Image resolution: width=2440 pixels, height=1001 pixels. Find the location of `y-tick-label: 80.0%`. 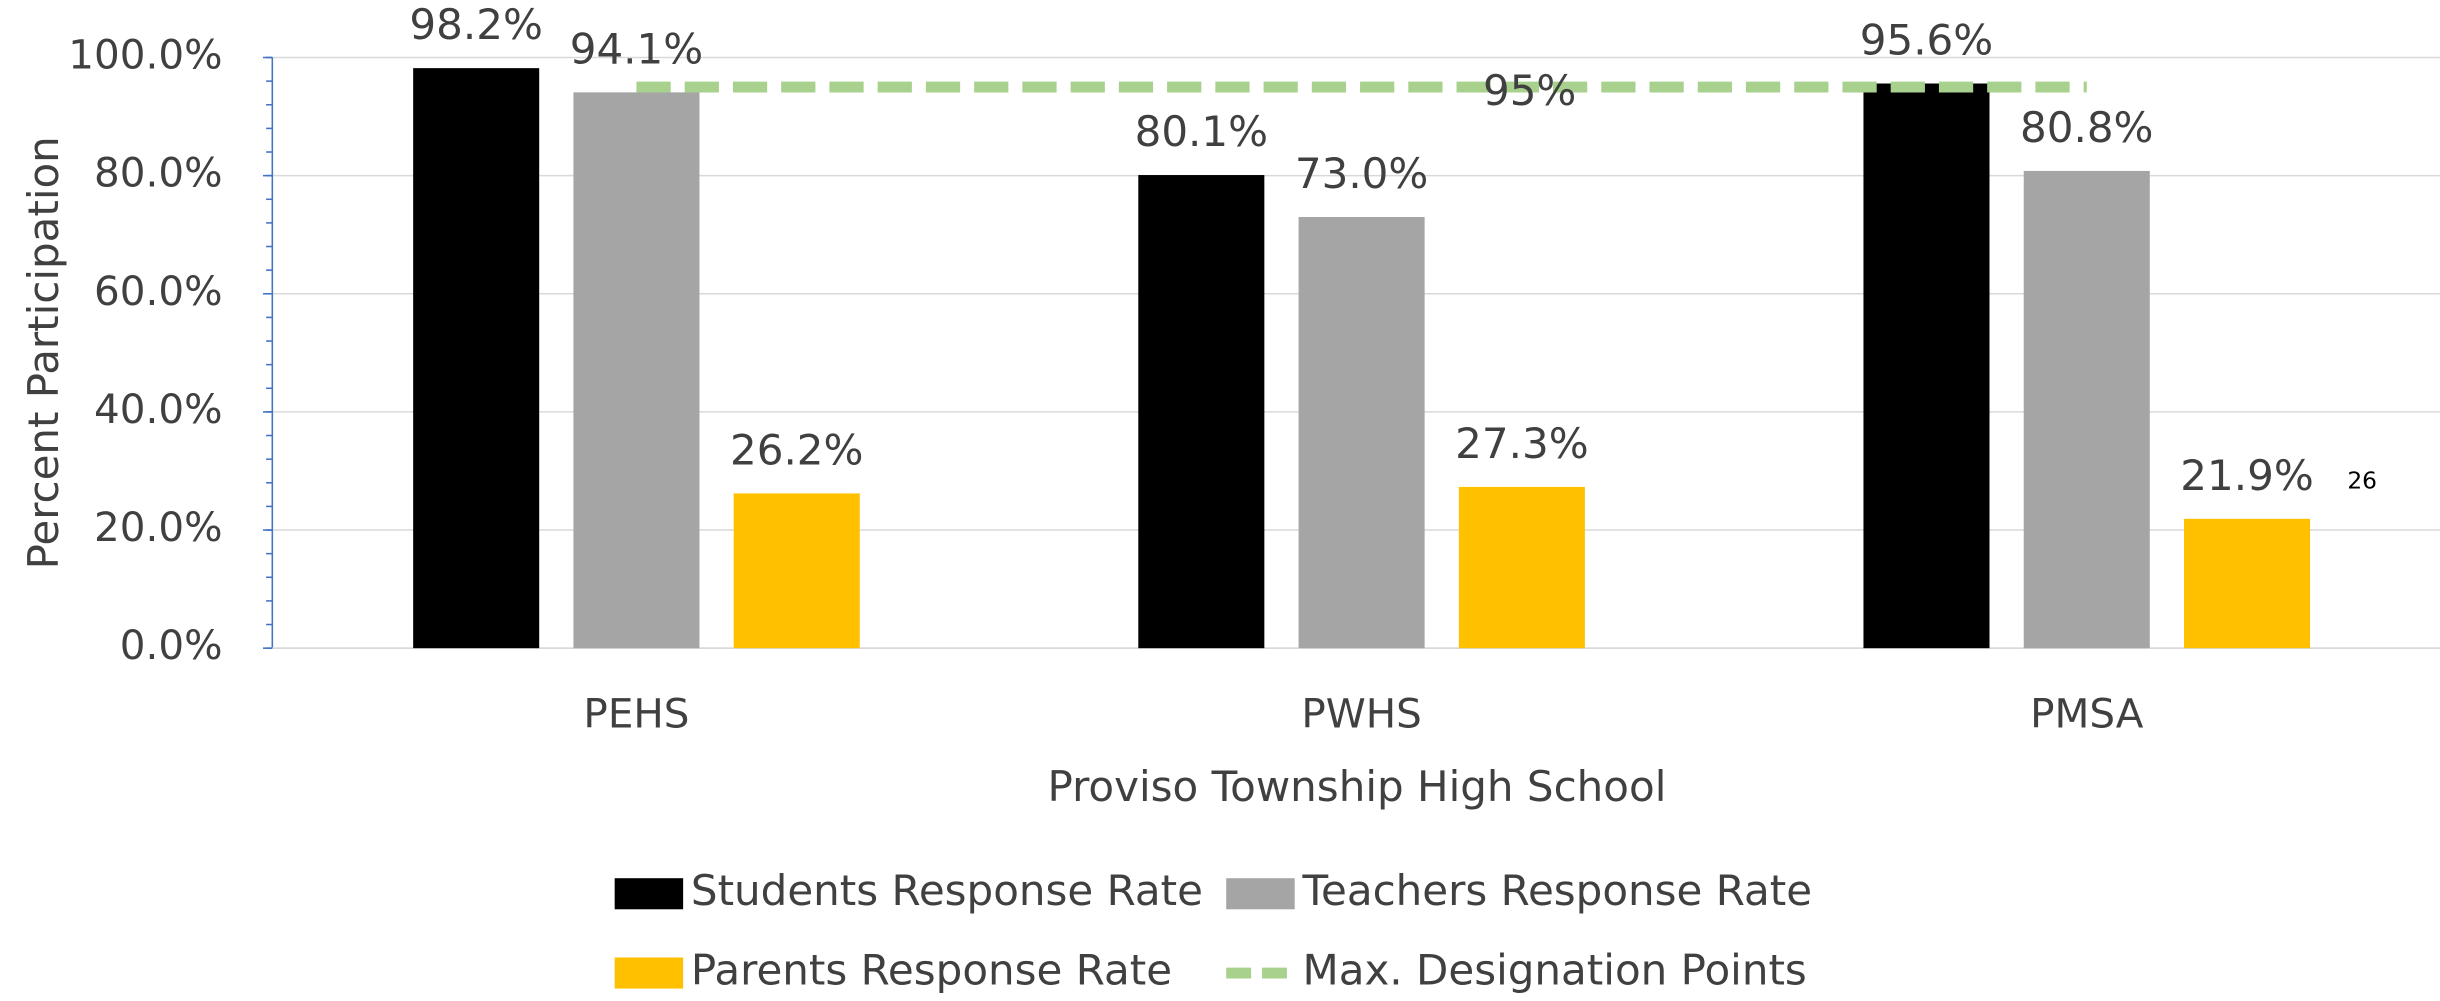

y-tick-label: 80.0% is located at coordinates (158, 173).